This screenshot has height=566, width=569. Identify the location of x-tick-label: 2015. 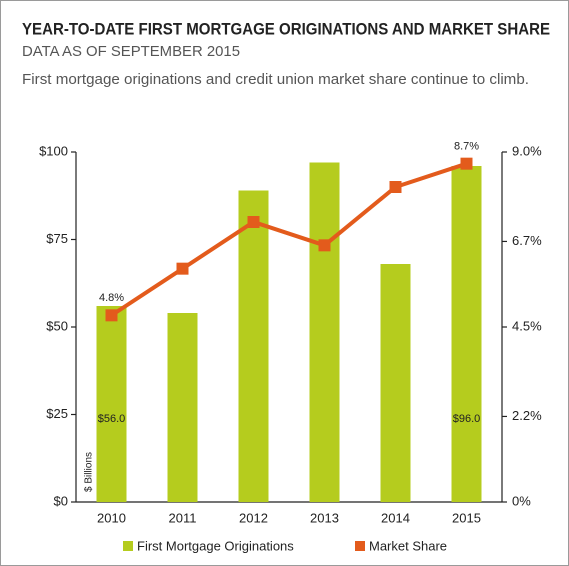
(466, 517).